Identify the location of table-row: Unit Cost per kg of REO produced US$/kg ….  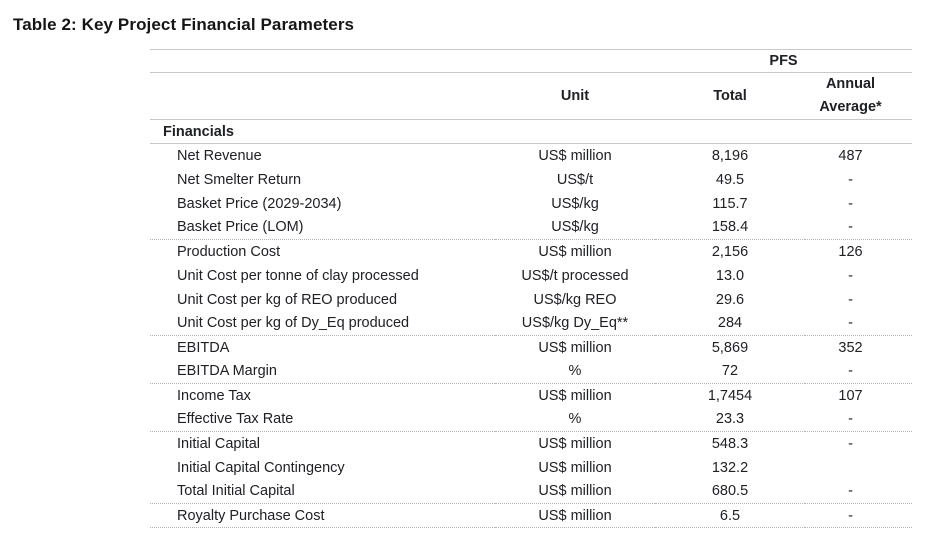
(531, 300).